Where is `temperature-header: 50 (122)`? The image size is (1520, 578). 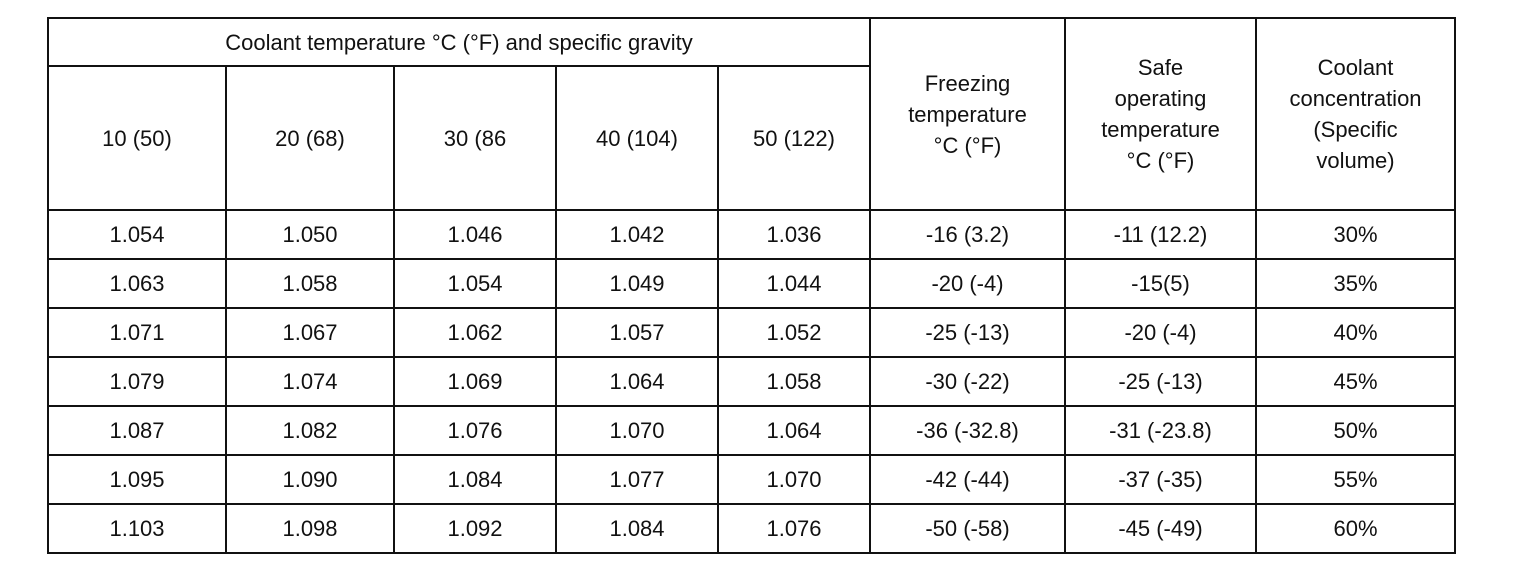
temperature-header: 50 (122) is located at coordinates (794, 138).